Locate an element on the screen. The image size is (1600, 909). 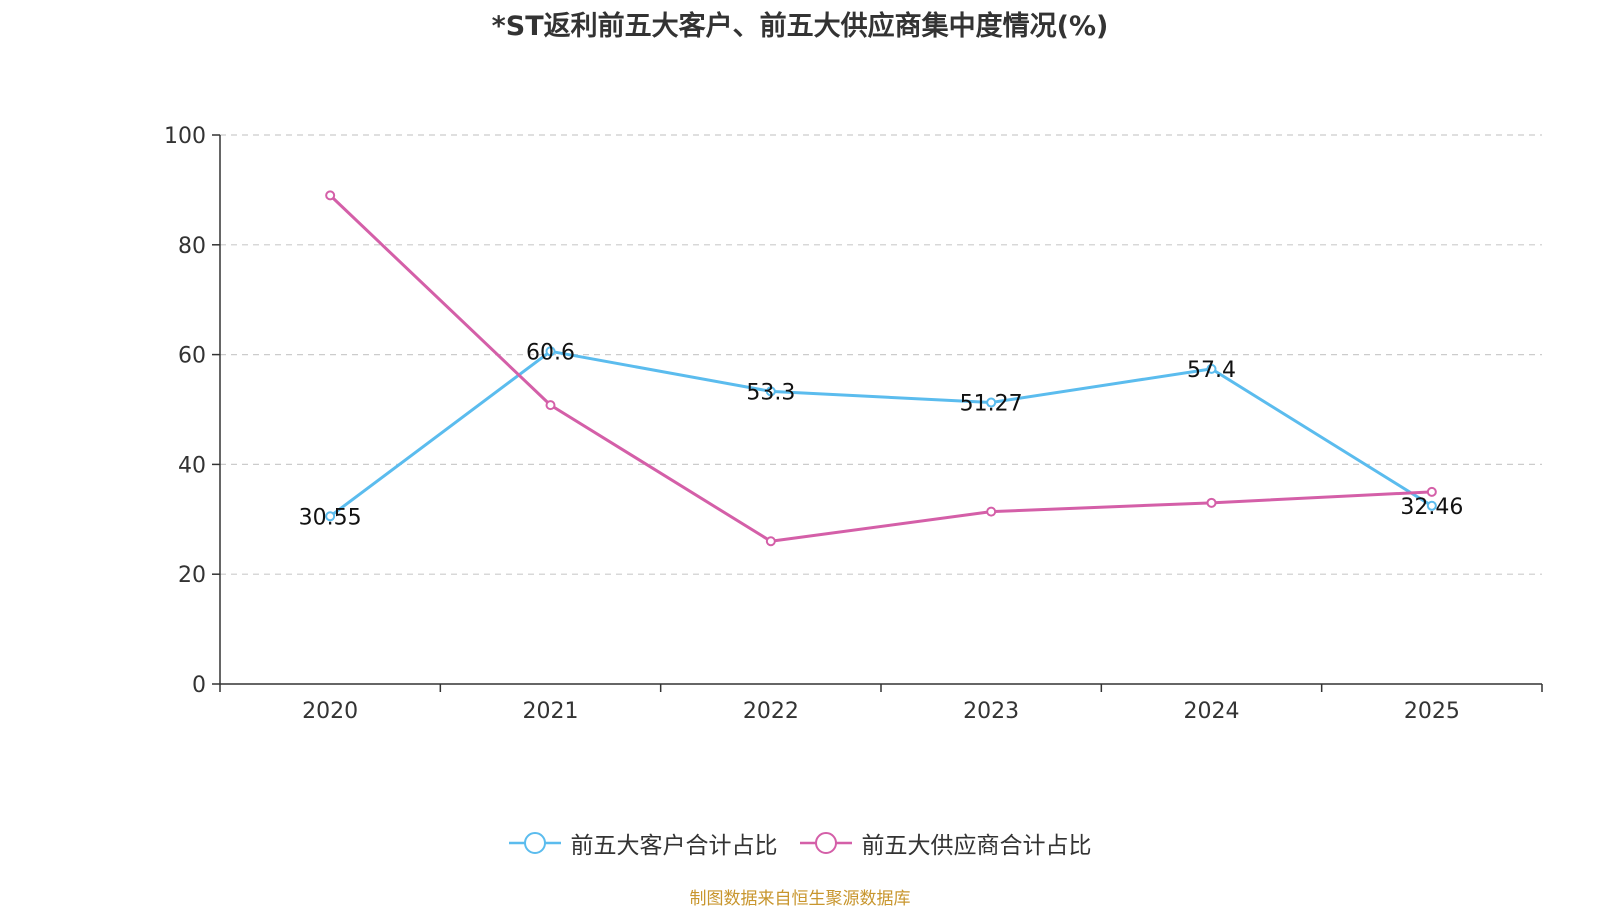
x-tick-label: 2025 is located at coordinates (1432, 711).